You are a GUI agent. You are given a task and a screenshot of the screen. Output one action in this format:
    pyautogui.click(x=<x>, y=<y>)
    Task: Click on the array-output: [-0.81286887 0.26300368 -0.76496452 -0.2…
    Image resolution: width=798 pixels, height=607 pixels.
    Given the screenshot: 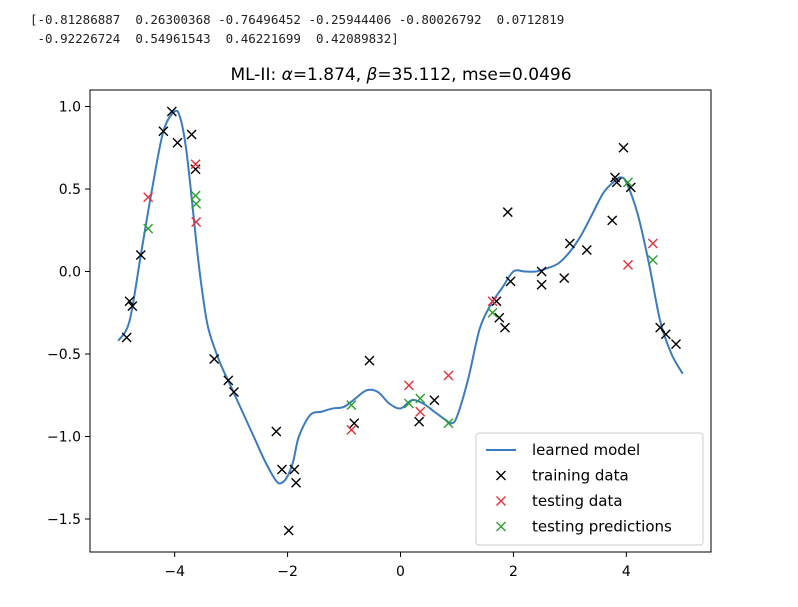 What is the action you would take?
    pyautogui.click(x=297, y=29)
    